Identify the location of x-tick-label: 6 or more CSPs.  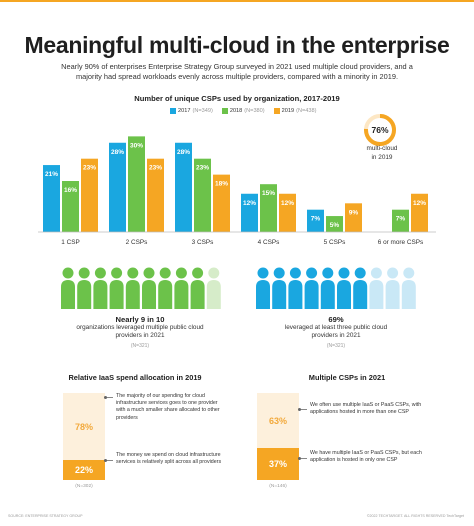
(400, 242).